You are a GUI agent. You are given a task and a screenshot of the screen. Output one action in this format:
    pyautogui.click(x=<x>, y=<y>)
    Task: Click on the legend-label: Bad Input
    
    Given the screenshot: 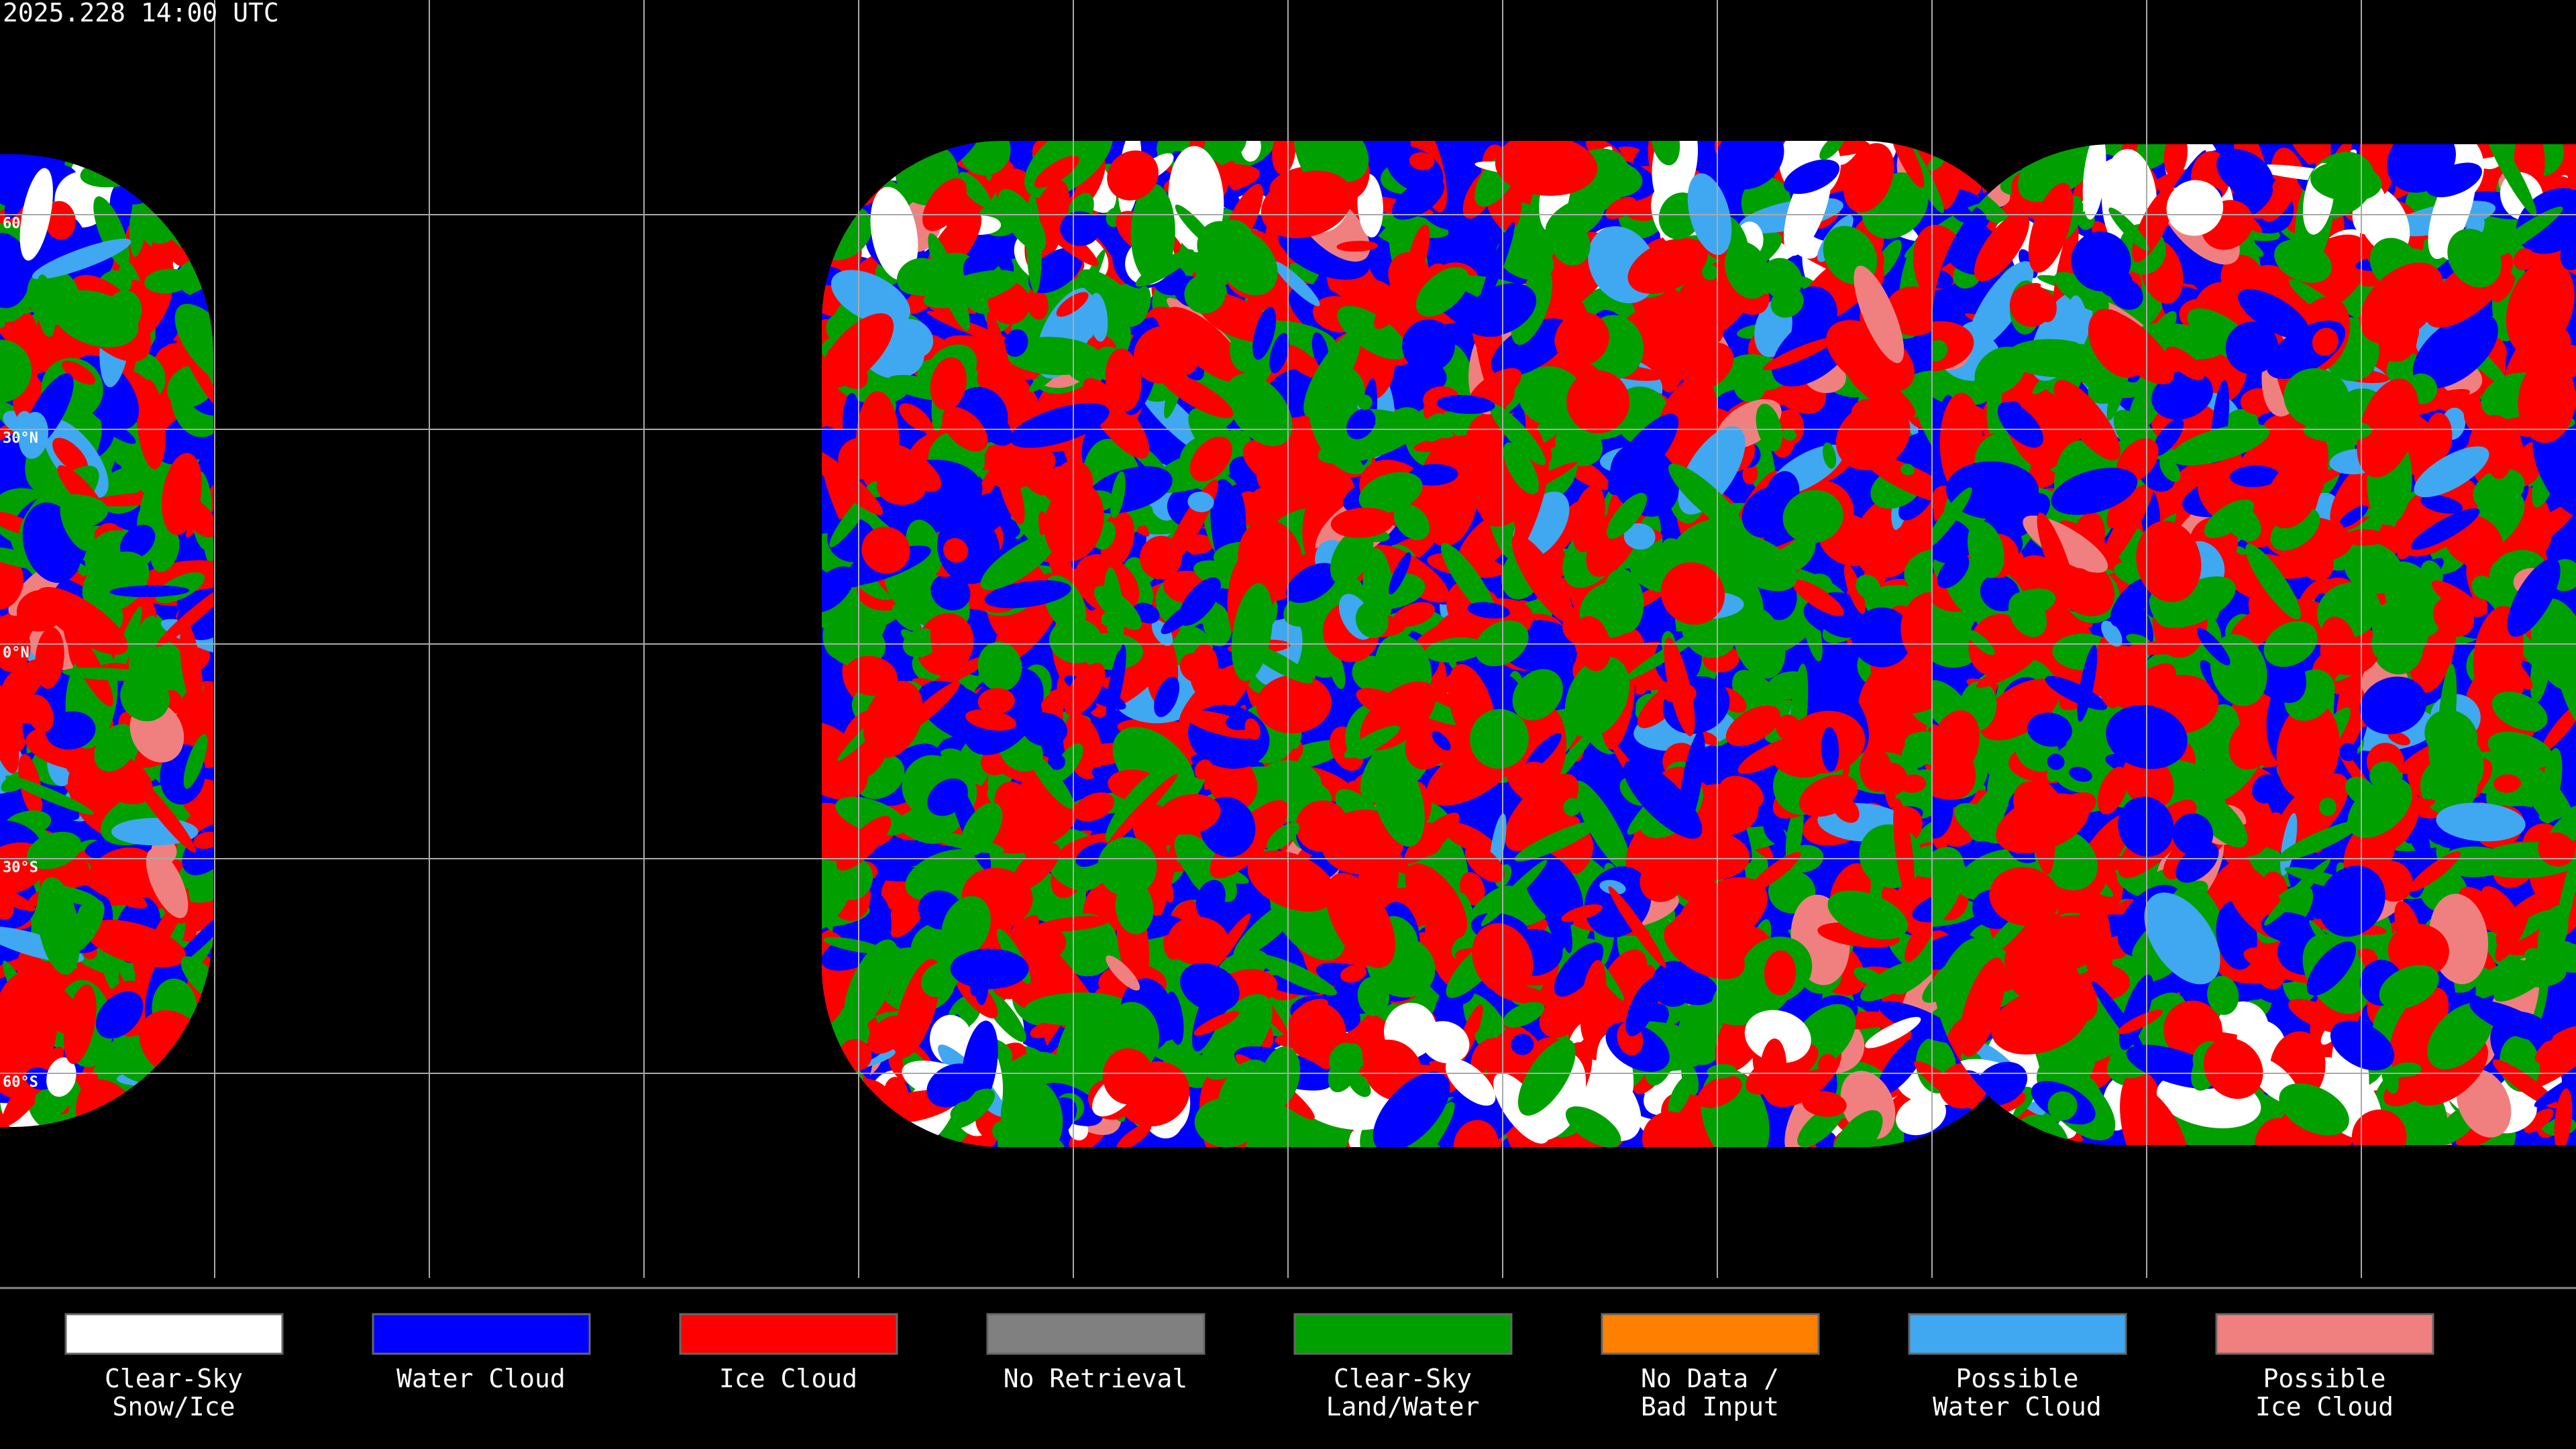 What is the action you would take?
    pyautogui.click(x=1710, y=1406)
    